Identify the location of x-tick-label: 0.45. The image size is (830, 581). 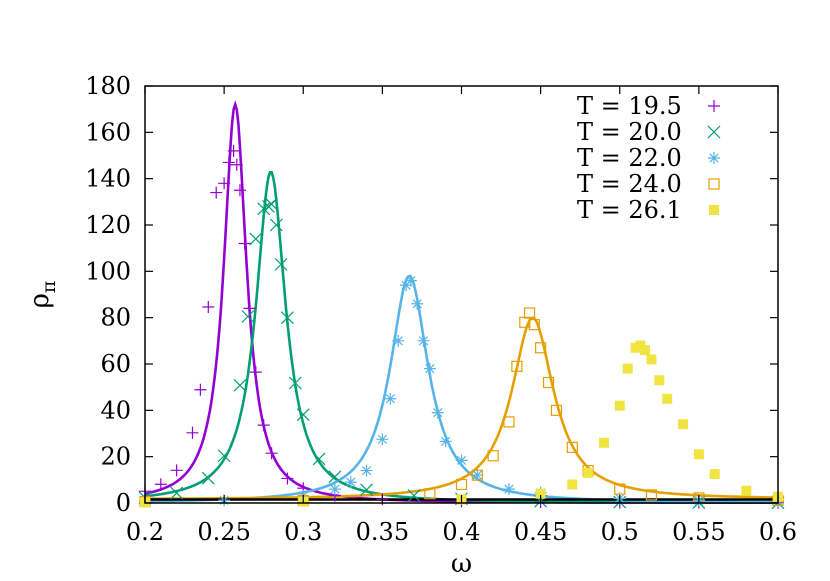
(540, 532).